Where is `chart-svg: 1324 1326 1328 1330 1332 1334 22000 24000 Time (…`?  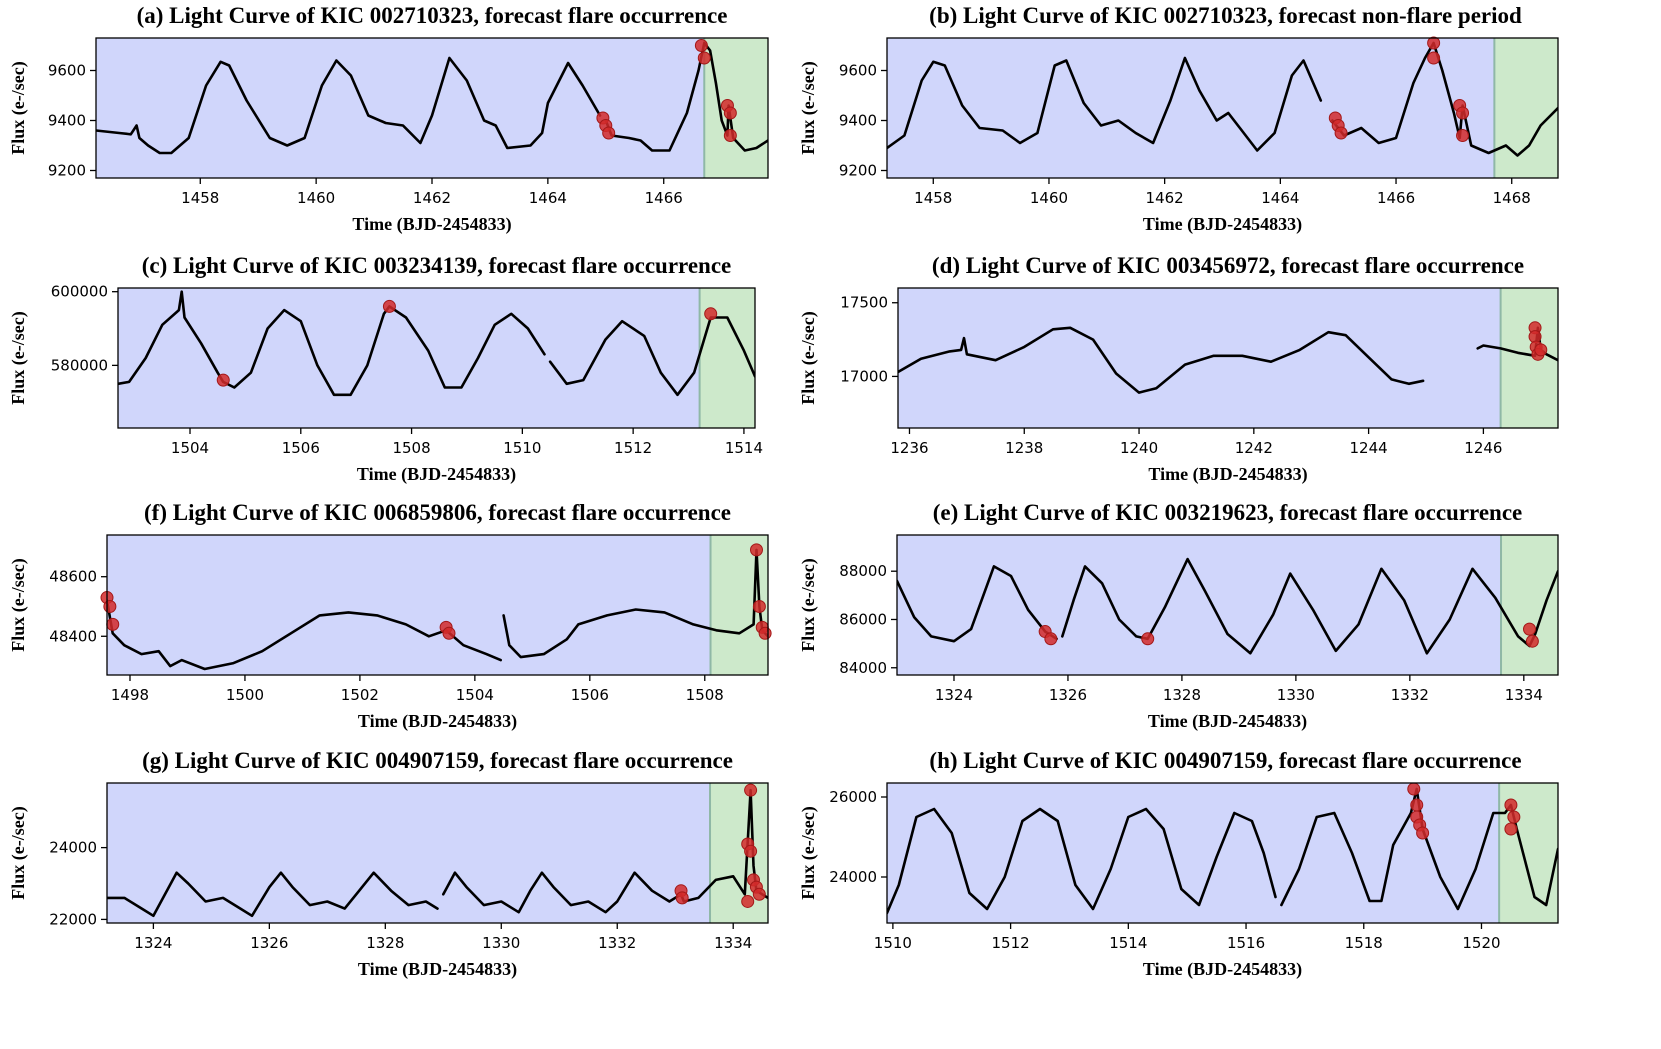 chart-svg: 1324 1326 1328 1330 1332 1334 22000 24000 Time (… is located at coordinates (388, 881).